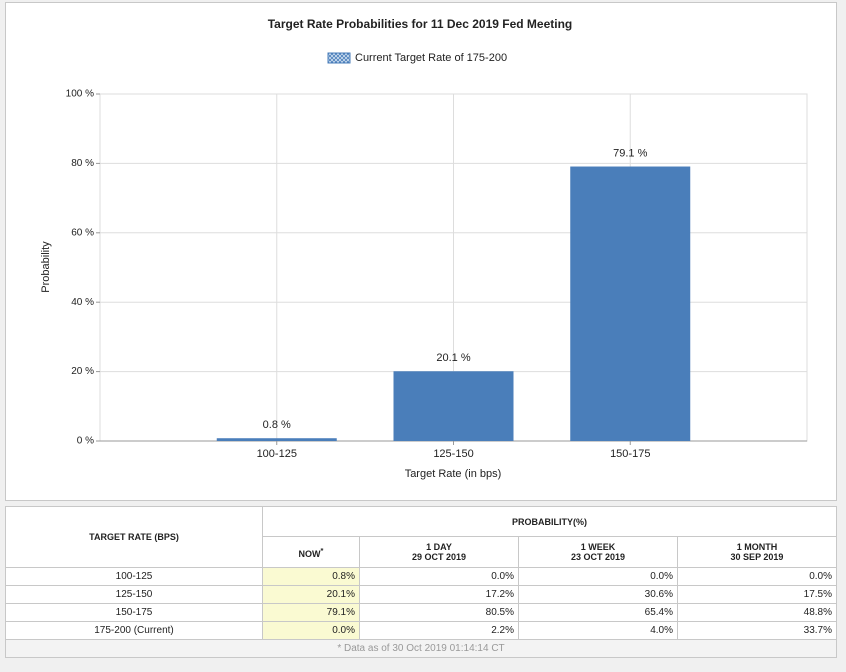 The width and height of the screenshot is (846, 672). I want to click on table-cell: 4.0%, so click(598, 630).